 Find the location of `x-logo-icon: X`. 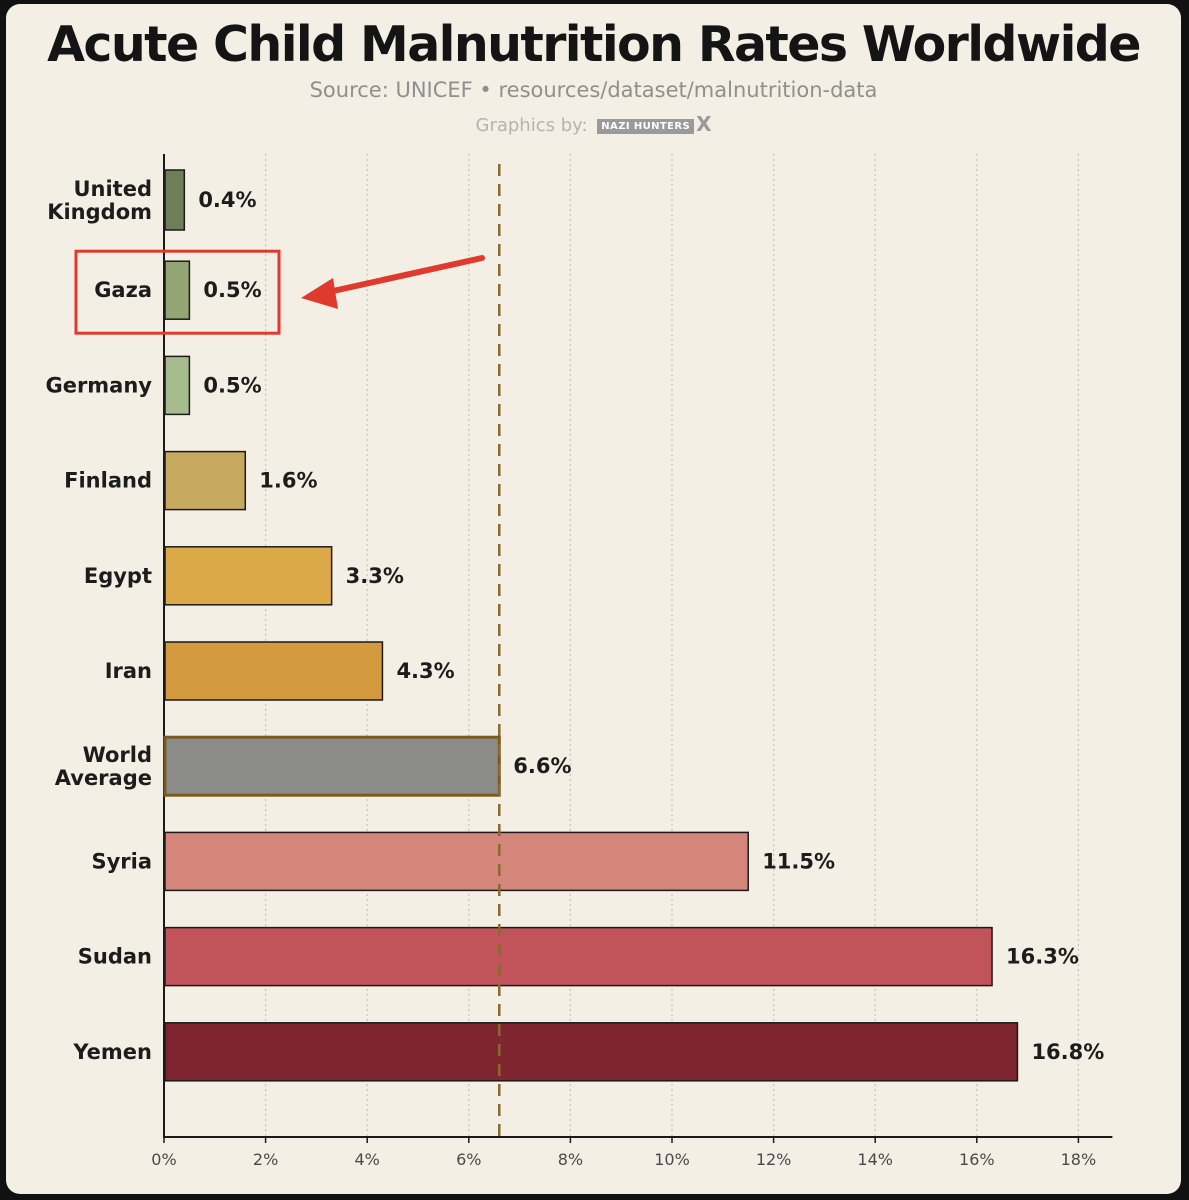

x-logo-icon: X is located at coordinates (704, 124).